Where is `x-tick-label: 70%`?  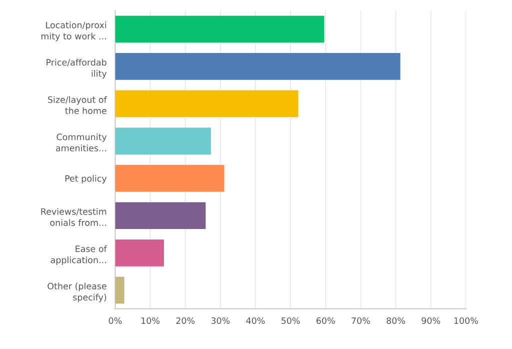
x-tick-label: 70% is located at coordinates (361, 320).